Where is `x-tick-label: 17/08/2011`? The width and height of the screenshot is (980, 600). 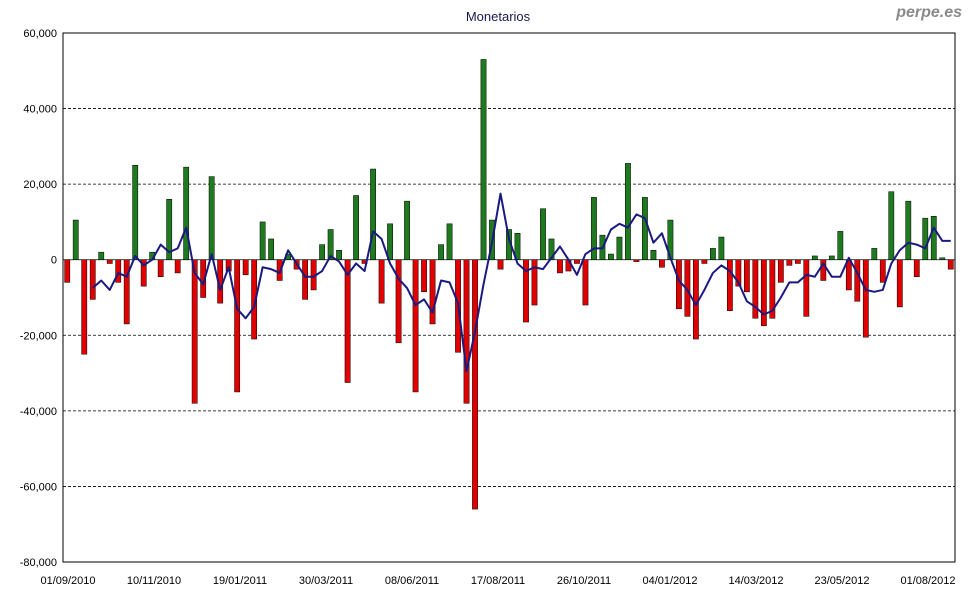 x-tick-label: 17/08/2011 is located at coordinates (498, 581).